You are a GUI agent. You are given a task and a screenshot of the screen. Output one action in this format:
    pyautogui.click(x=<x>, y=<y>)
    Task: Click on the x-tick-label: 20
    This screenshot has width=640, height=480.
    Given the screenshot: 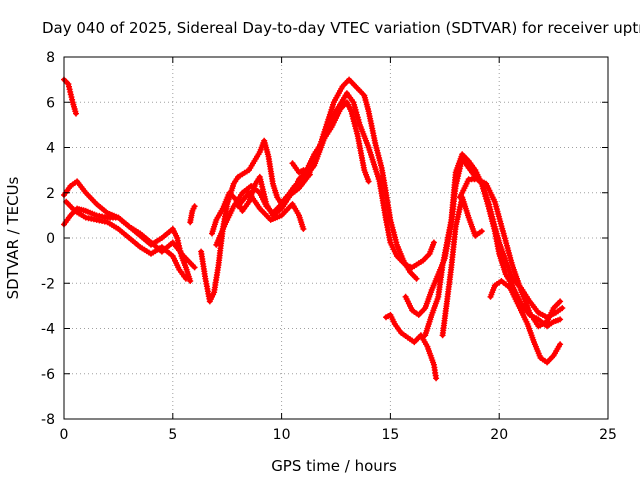 What is the action you would take?
    pyautogui.click(x=499, y=435)
    